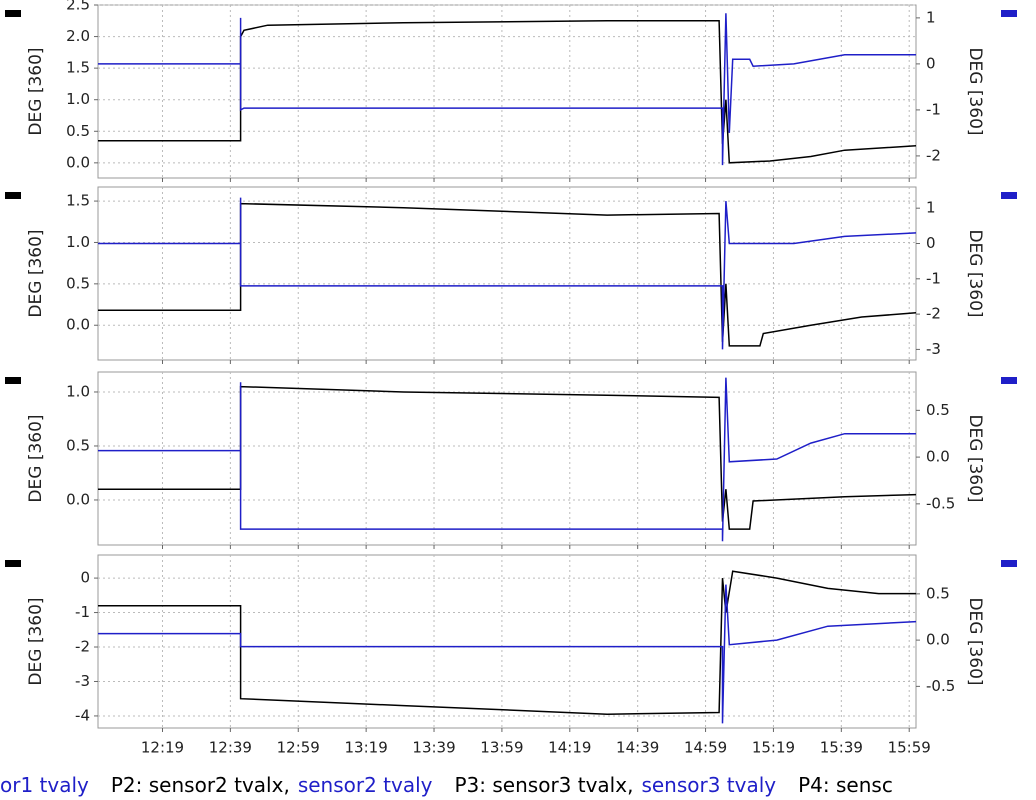 The width and height of the screenshot is (1036, 800). What do you see at coordinates (933, 349) in the screenshot?
I see `y2-tick-label: -3` at bounding box center [933, 349].